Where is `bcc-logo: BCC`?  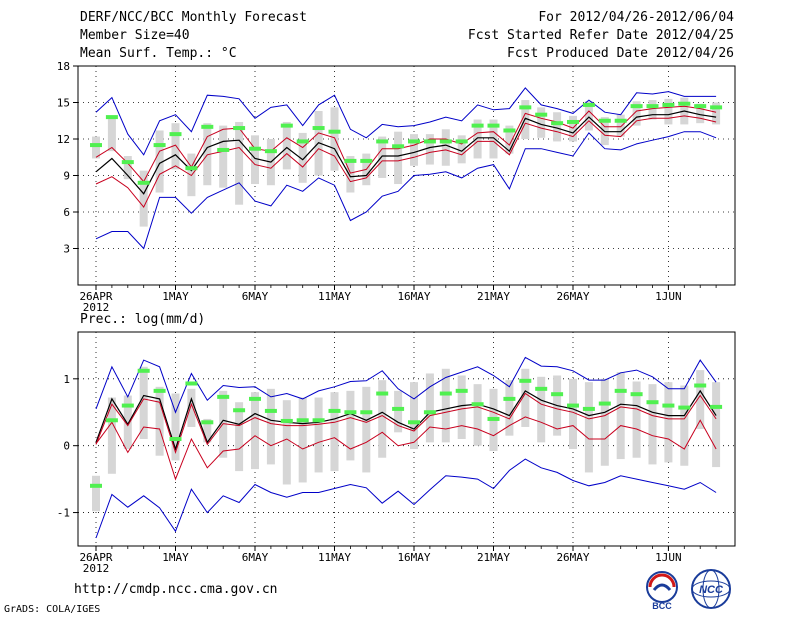 bcc-logo: BCC is located at coordinates (662, 591).